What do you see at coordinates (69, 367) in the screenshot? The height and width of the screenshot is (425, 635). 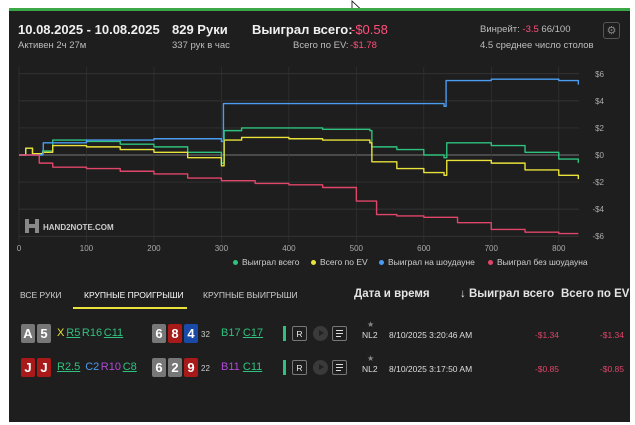 I see `preflop-action: R2.5` at bounding box center [69, 367].